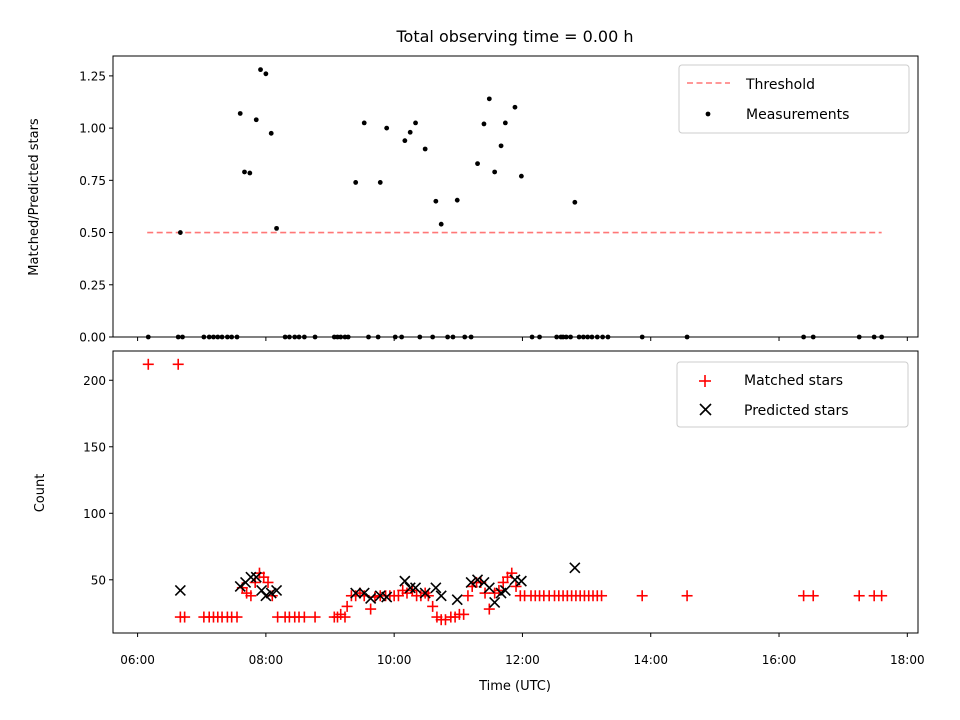 The image size is (960, 720). Describe the element at coordinates (98, 580) in the screenshot. I see `bottom-y-tick-label: 50` at that location.